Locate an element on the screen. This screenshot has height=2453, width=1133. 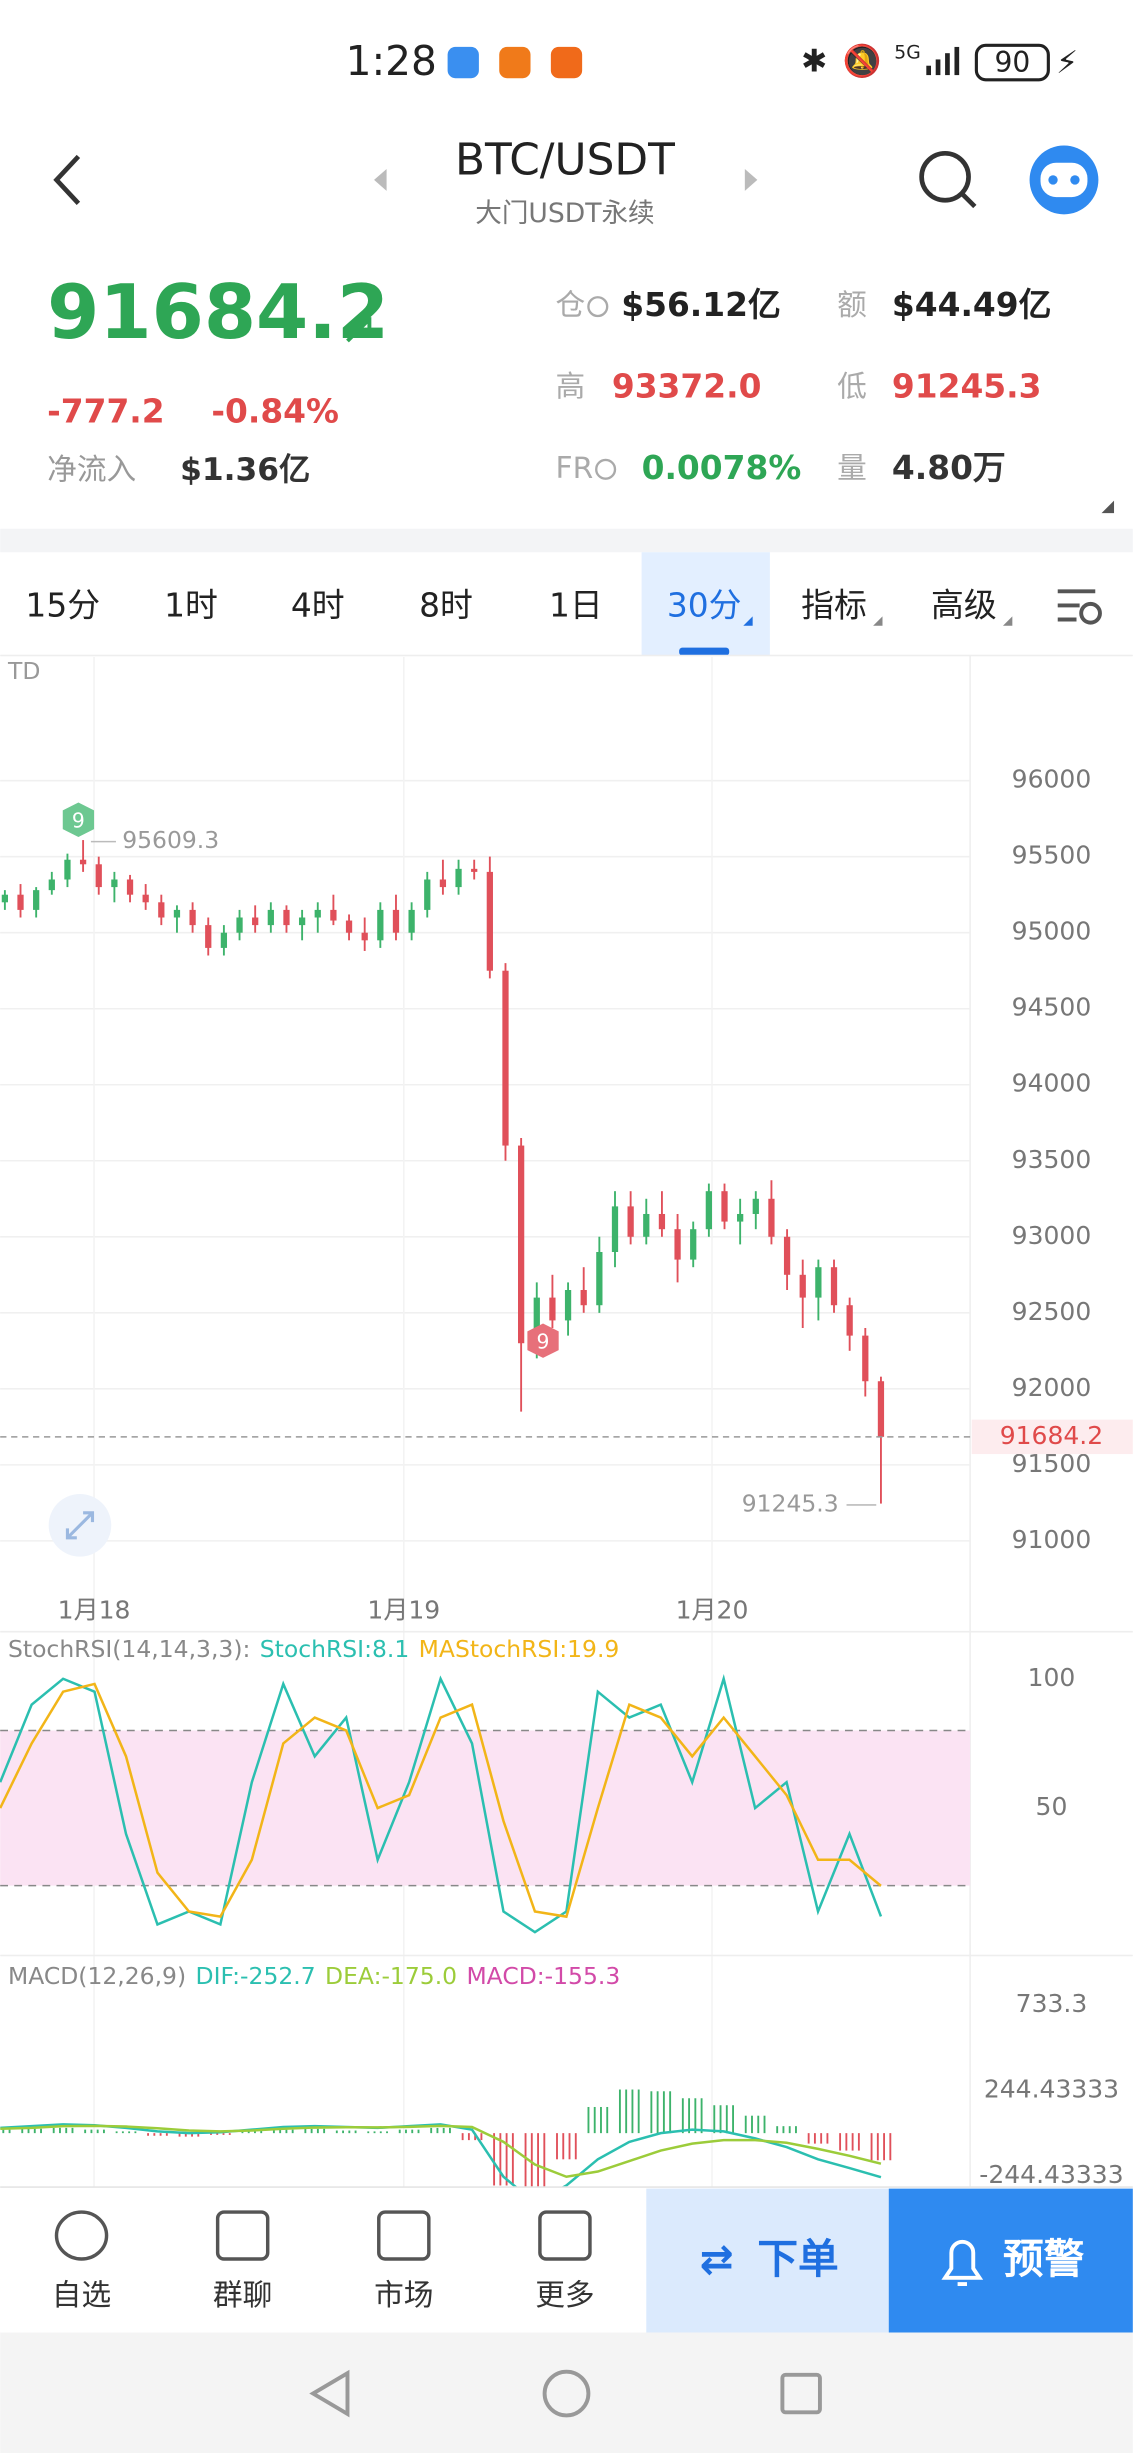
y-tick-label: 92000 is located at coordinates (1052, 1387).